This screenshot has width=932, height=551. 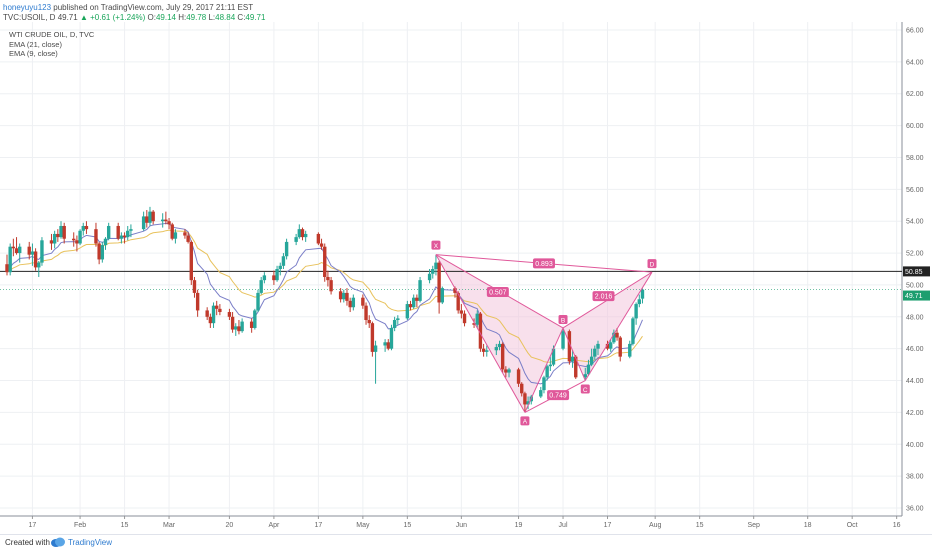 What do you see at coordinates (35, 44) in the screenshot?
I see `legend-ema21: EMA (21, close)` at bounding box center [35, 44].